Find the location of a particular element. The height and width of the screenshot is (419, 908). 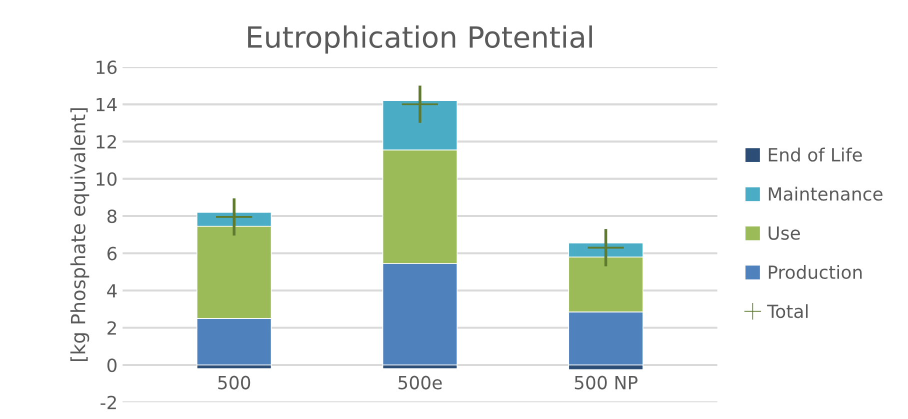

legend-label: Total is located at coordinates (787, 311).